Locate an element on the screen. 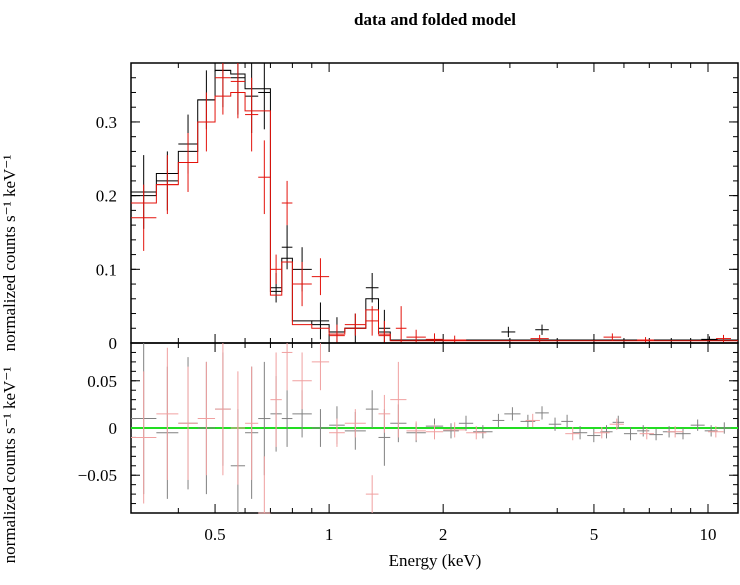 This screenshot has width=740, height=585. x-tick-label: 1 is located at coordinates (329, 534).